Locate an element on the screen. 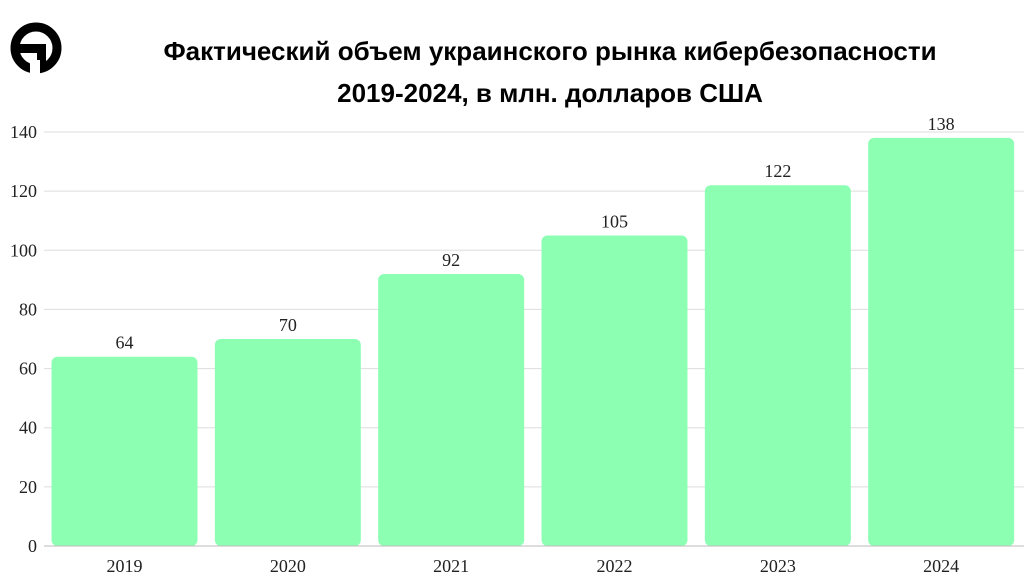 Image resolution: width=1024 pixels, height=576 pixels. brand-logo-icon is located at coordinates (36, 49).